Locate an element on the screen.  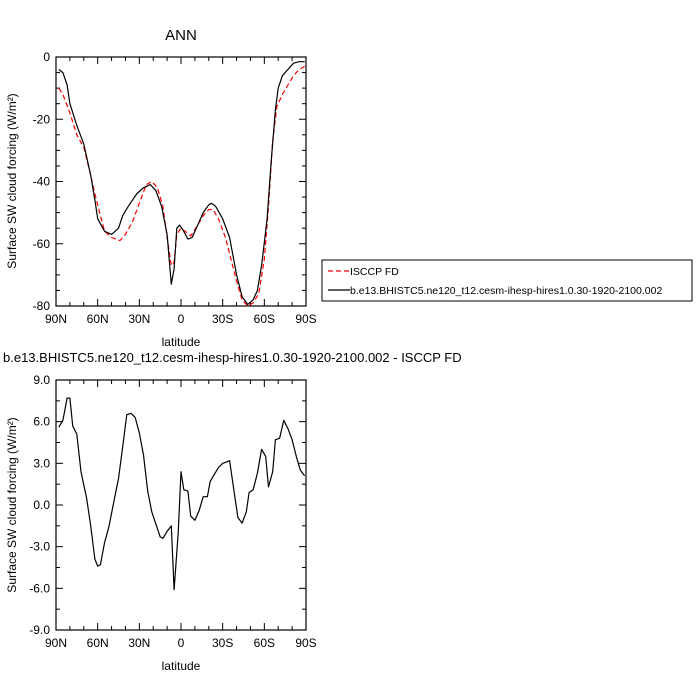
y-tick-label: -60 is located at coordinates (42, 244).